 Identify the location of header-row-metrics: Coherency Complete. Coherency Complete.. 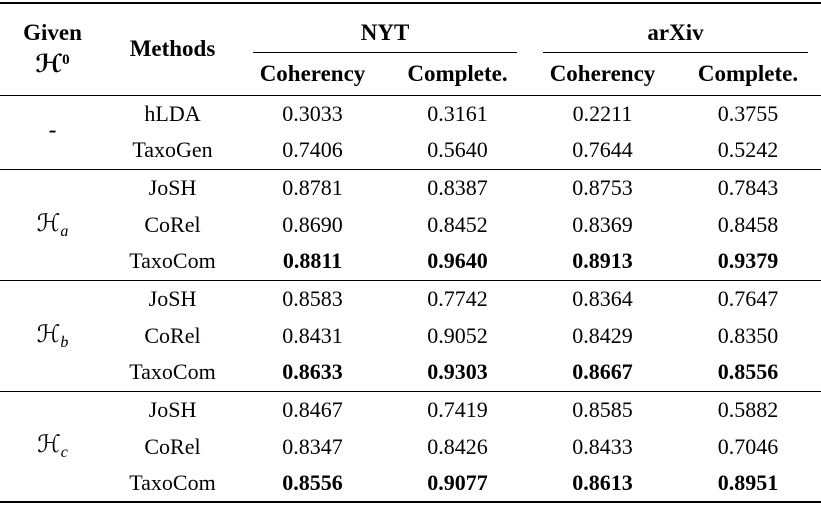
(410, 74).